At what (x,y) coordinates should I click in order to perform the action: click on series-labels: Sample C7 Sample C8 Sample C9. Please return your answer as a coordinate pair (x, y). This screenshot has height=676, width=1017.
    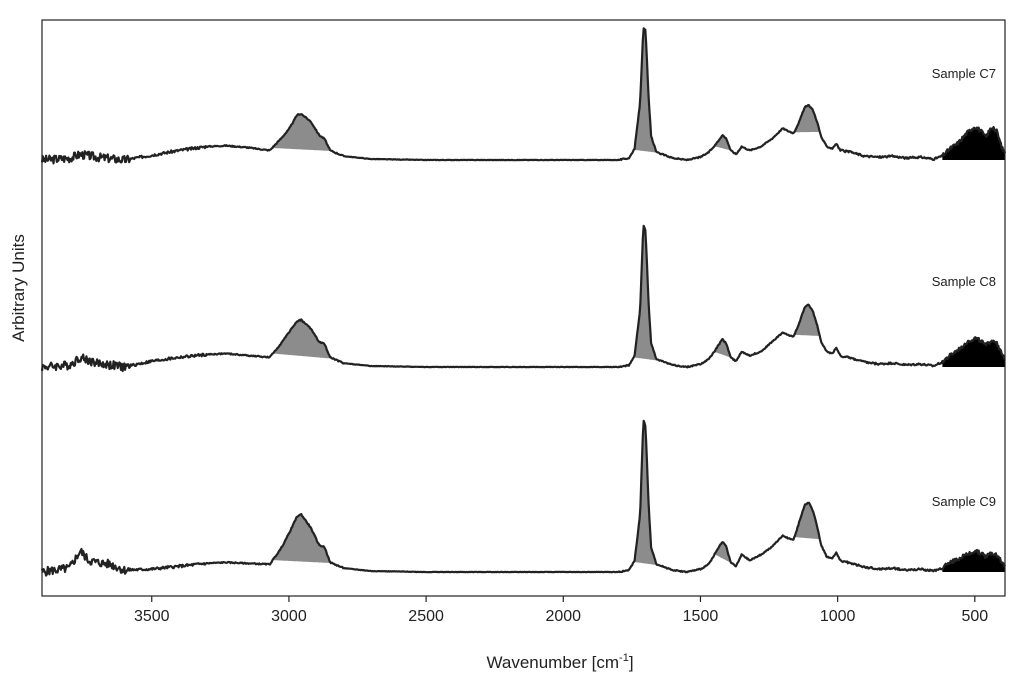
    Looking at the image, I should click on (964, 287).